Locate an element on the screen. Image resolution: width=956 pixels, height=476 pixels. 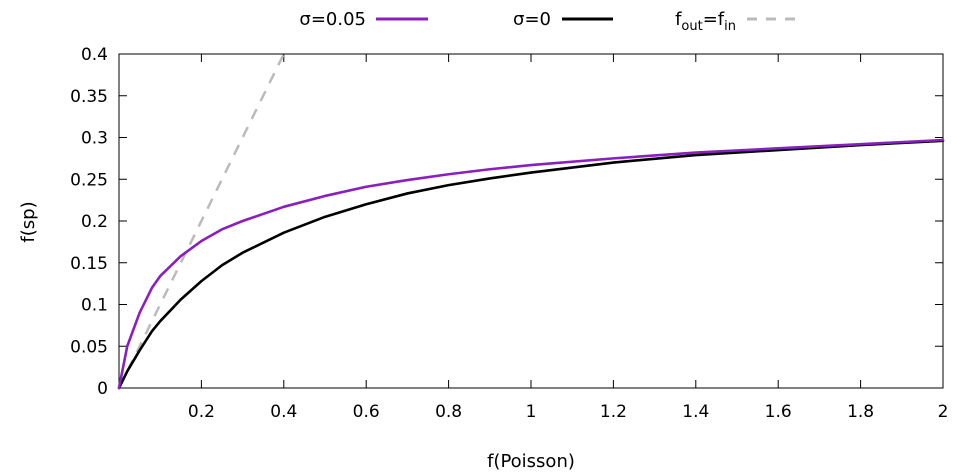
y-axis-label: f(sp) is located at coordinates (28, 221).